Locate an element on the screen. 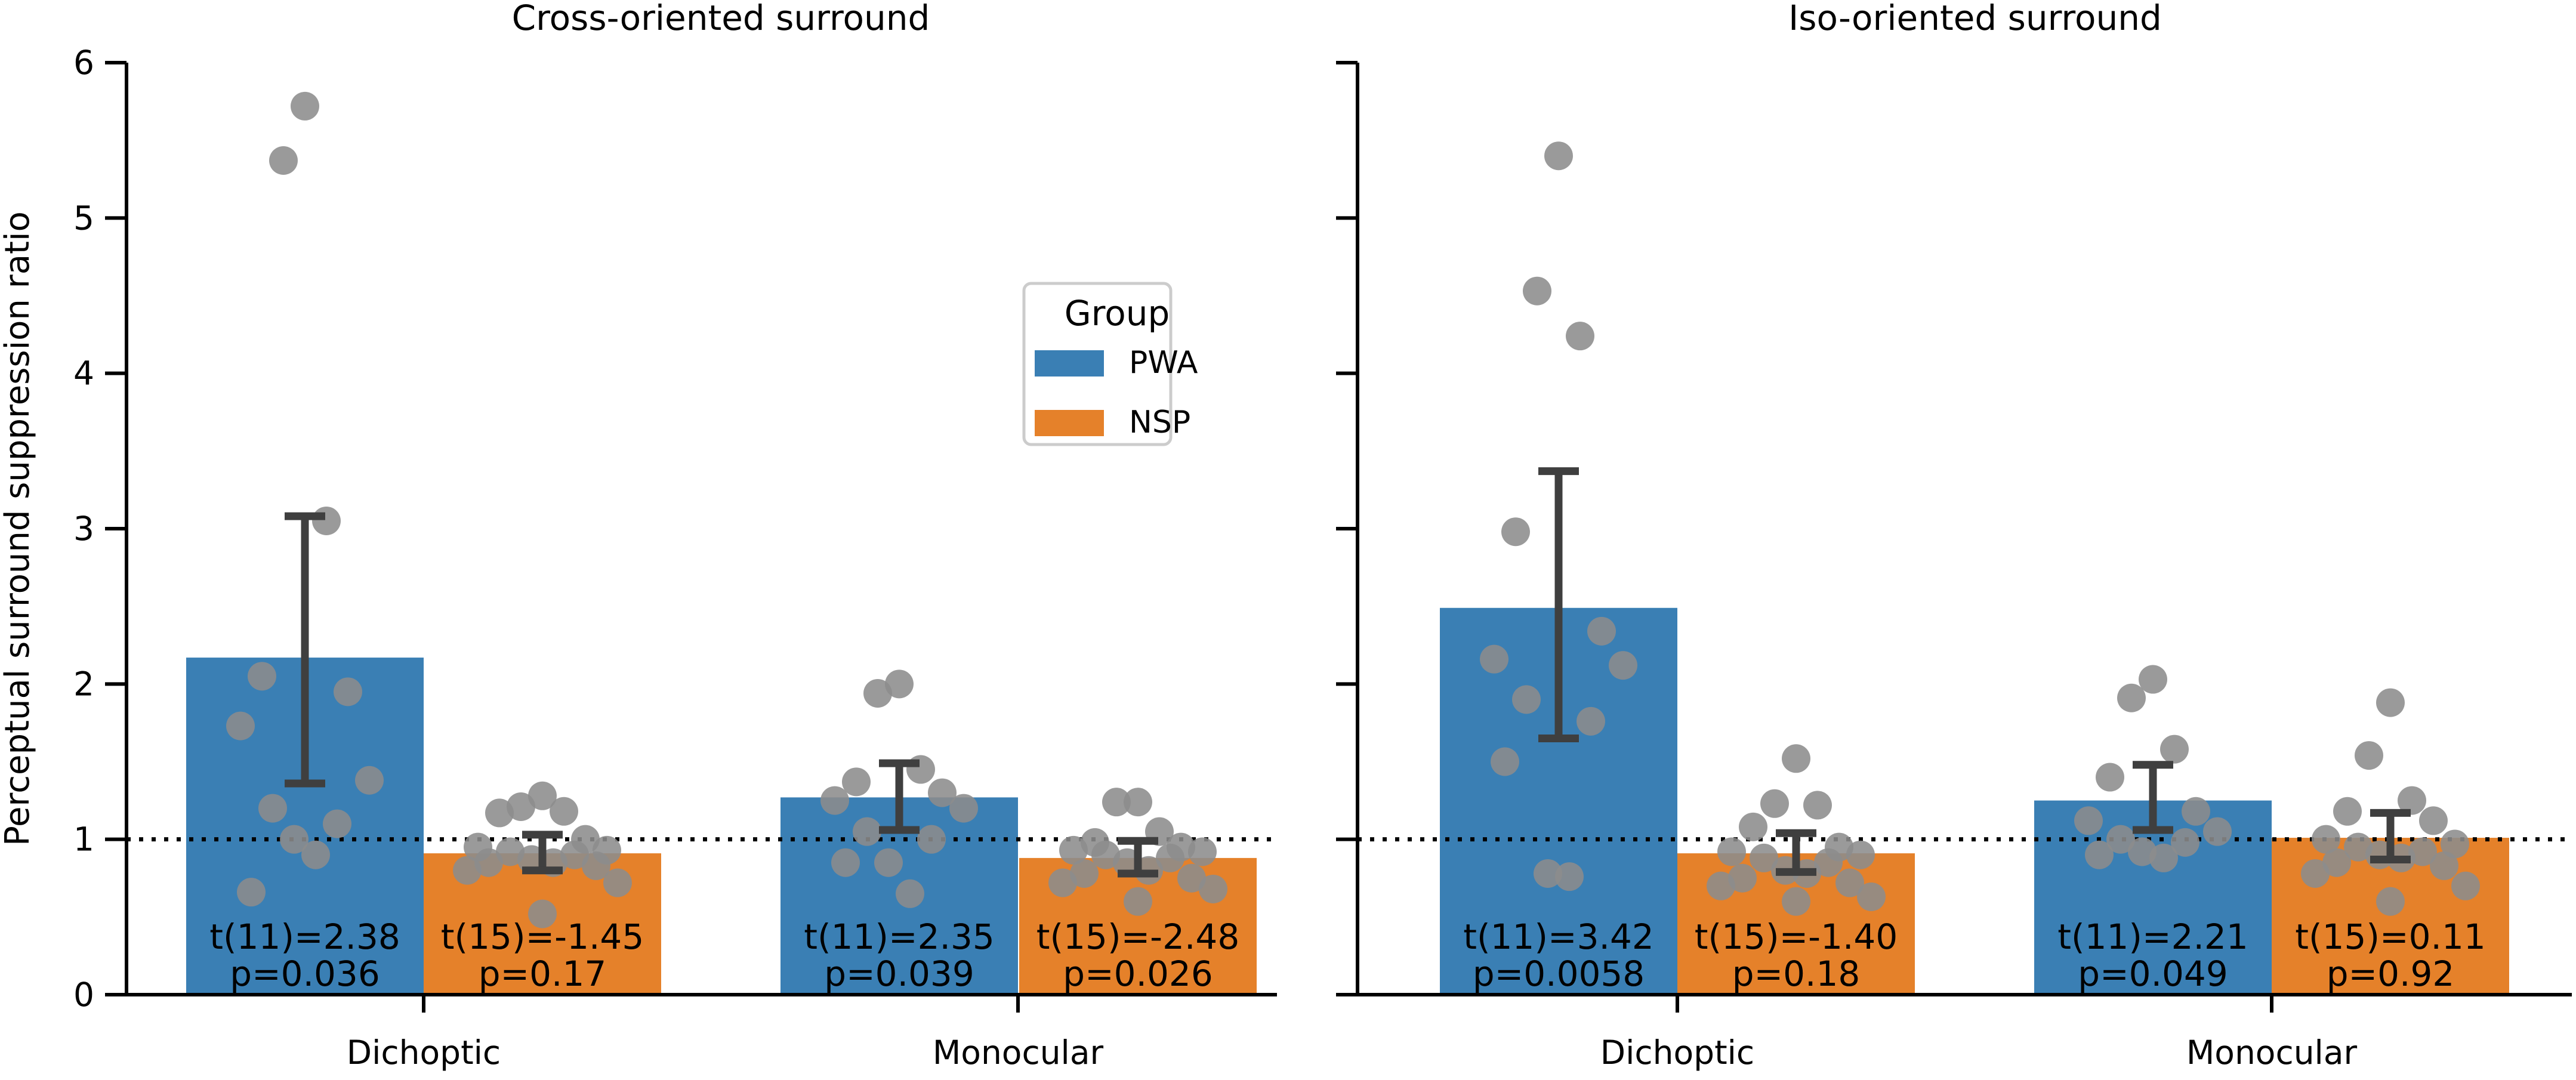  legend-label-pwa: PWA is located at coordinates (1163, 363).